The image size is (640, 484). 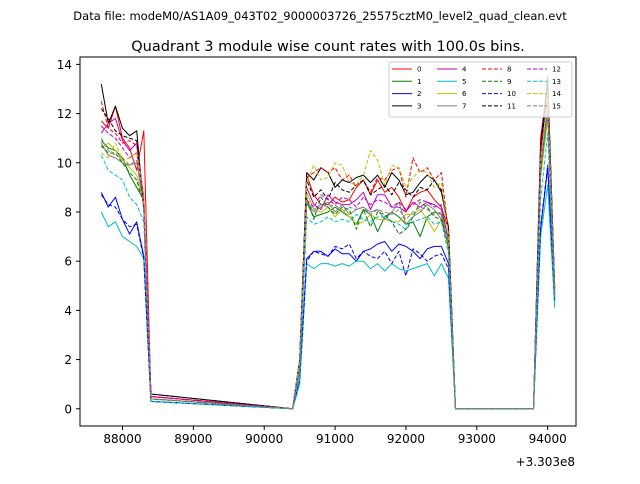 I want to click on x-tick-label: 88000, so click(x=122, y=439).